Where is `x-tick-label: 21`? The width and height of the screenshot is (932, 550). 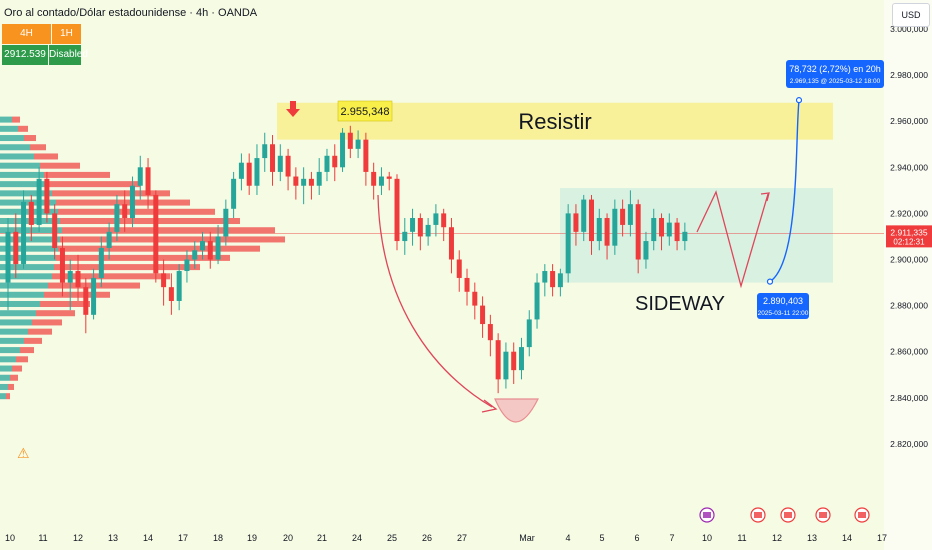 x-tick-label: 21 is located at coordinates (322, 538).